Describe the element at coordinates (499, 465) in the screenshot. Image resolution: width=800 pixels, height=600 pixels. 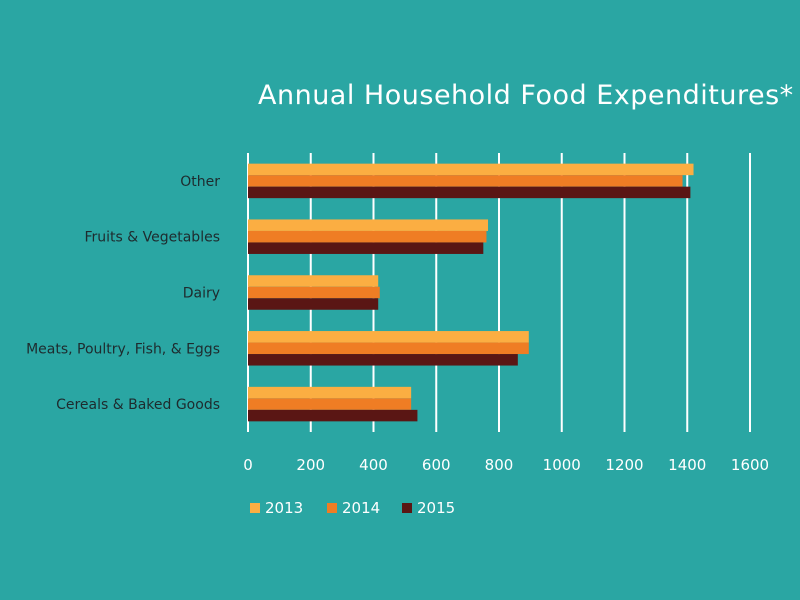
I see `x-tick-label: 800` at that location.